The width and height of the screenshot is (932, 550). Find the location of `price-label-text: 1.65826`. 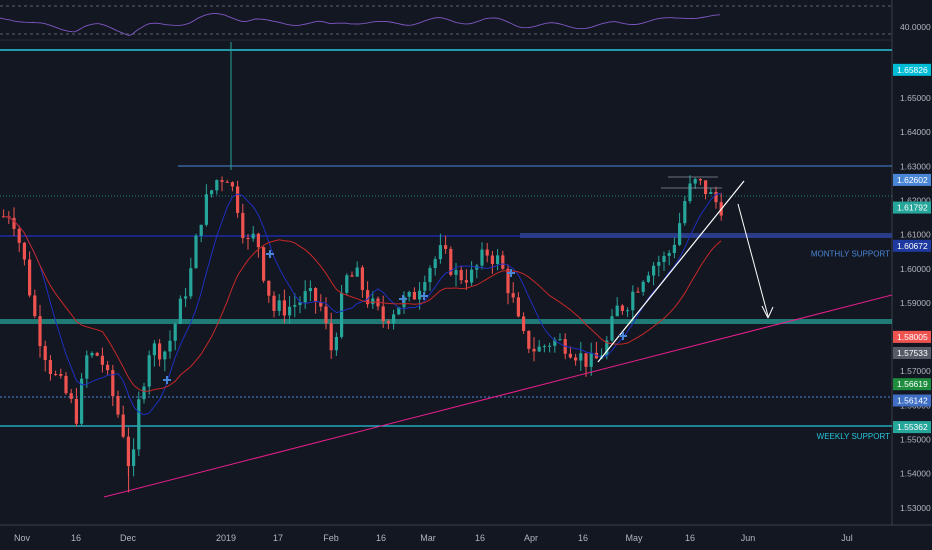

price-label-text: 1.65826 is located at coordinates (912, 70).